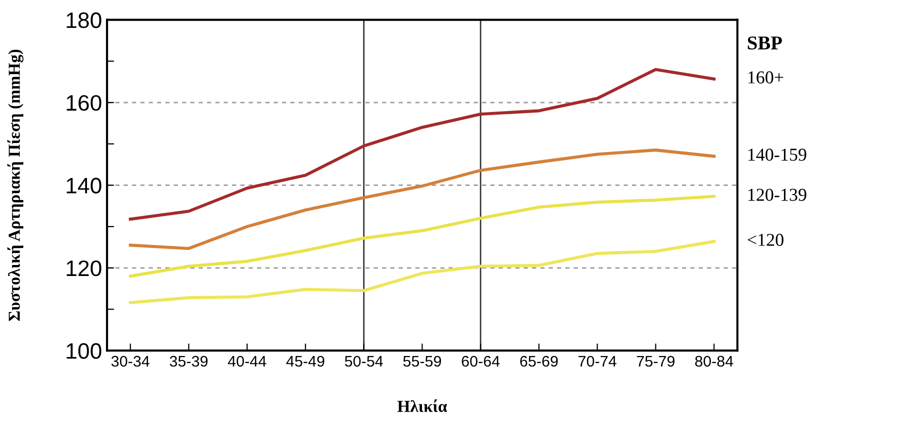 Image resolution: width=907 pixels, height=441 pixels. What do you see at coordinates (84, 103) in the screenshot?
I see `y-tick-label: 160` at bounding box center [84, 103].